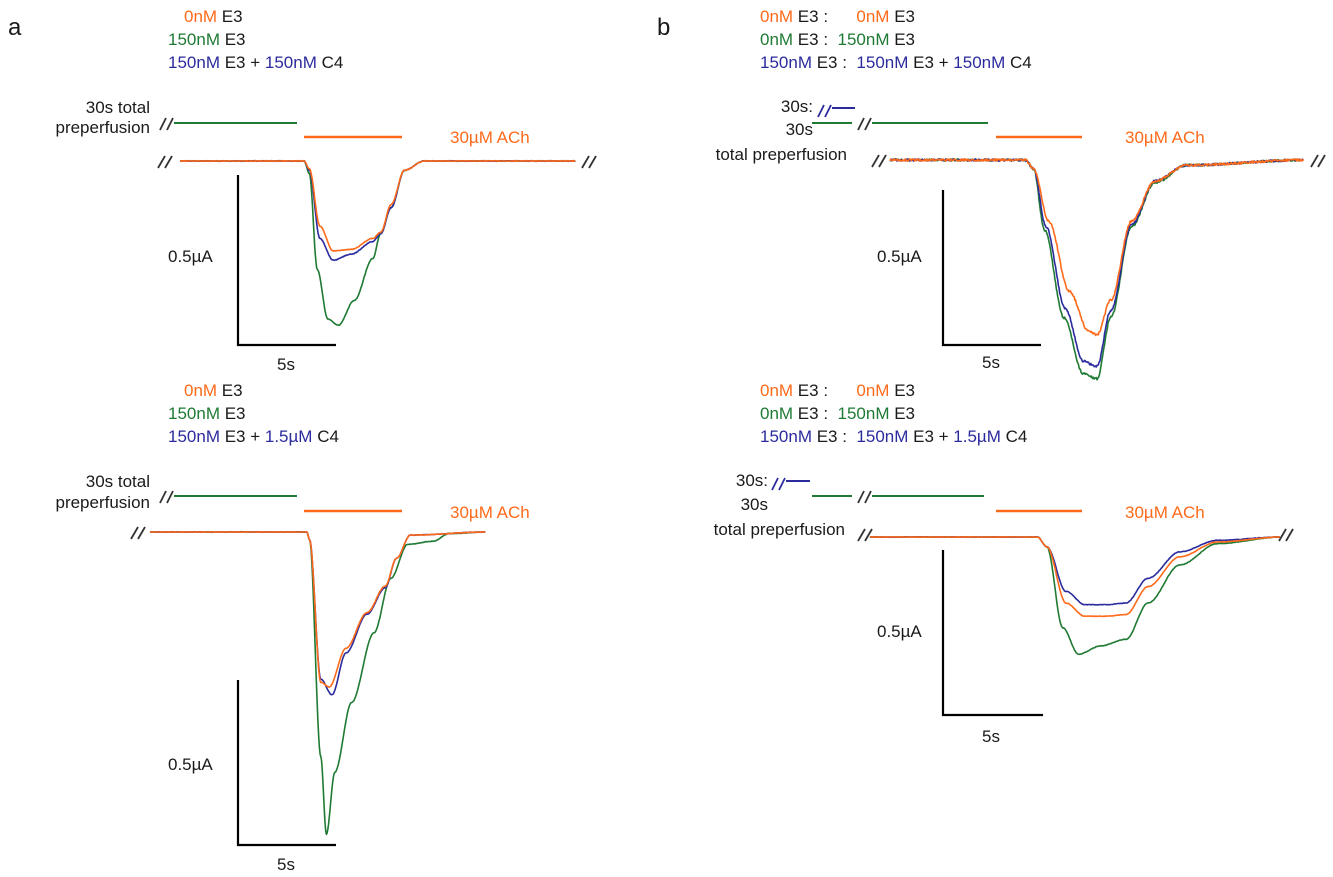 The height and width of the screenshot is (877, 1333). I want to click on legend-entry: 150nM E3 + 150nM C4, so click(255, 62).